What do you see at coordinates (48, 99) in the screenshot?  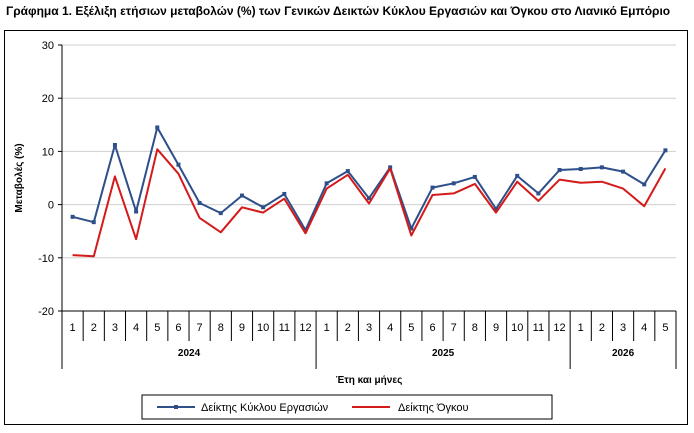 I see `y-tick-label: 20` at bounding box center [48, 99].